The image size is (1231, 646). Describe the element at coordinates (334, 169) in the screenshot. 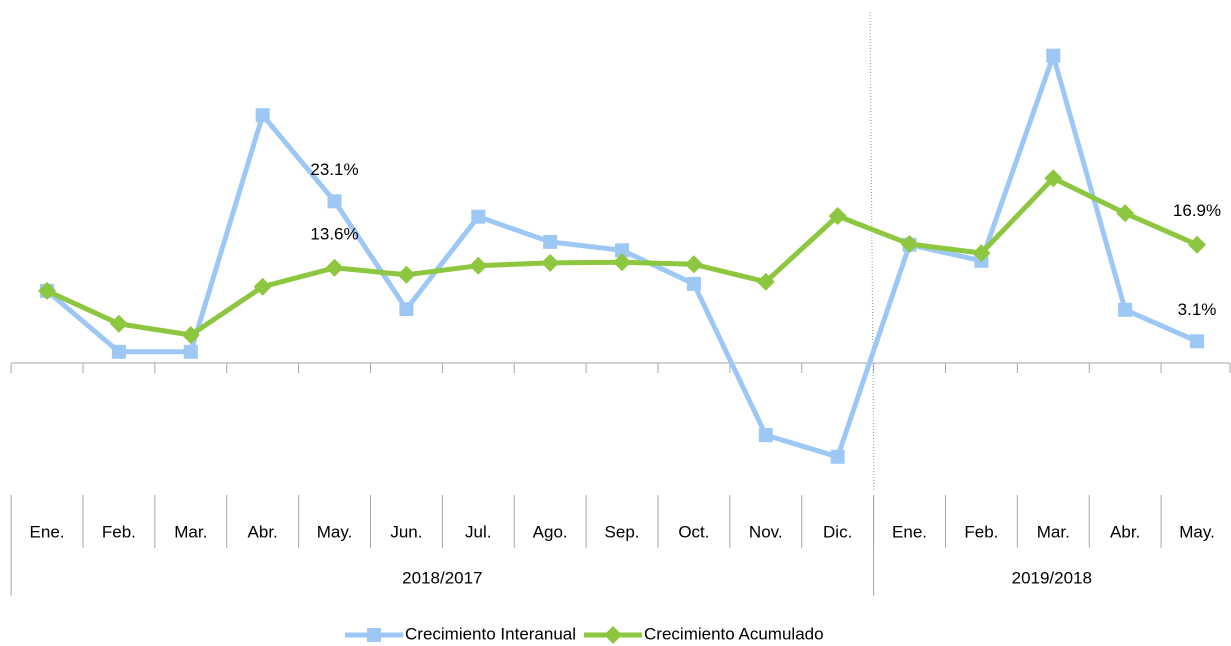

I see `data-label: 23.1%` at that location.